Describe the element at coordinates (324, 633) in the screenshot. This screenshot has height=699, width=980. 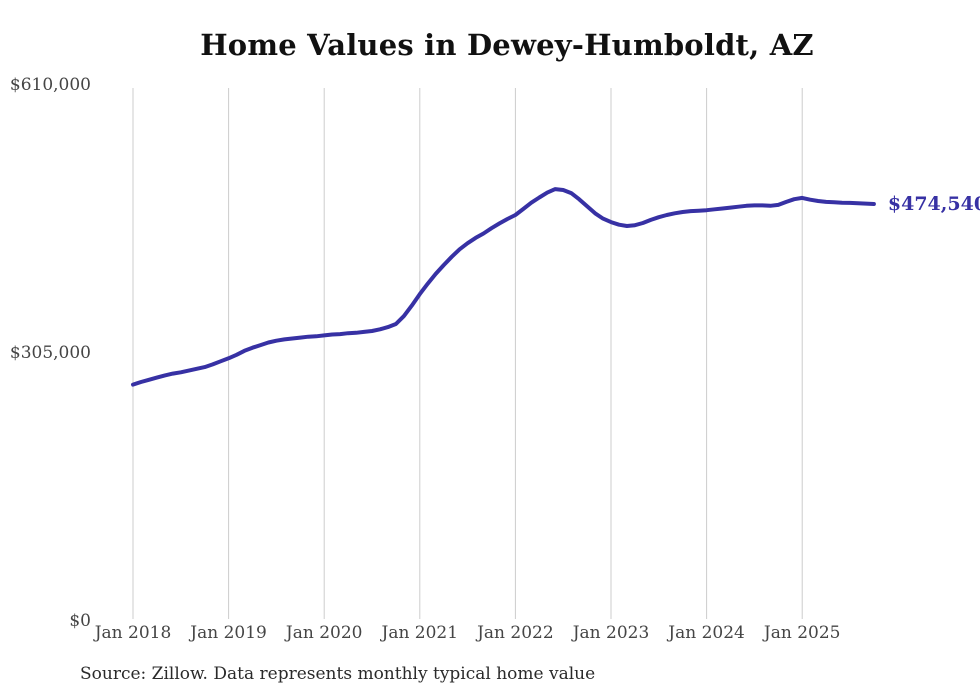
I see `x-axis-tick-jan-2020: Jan 2020` at that location.